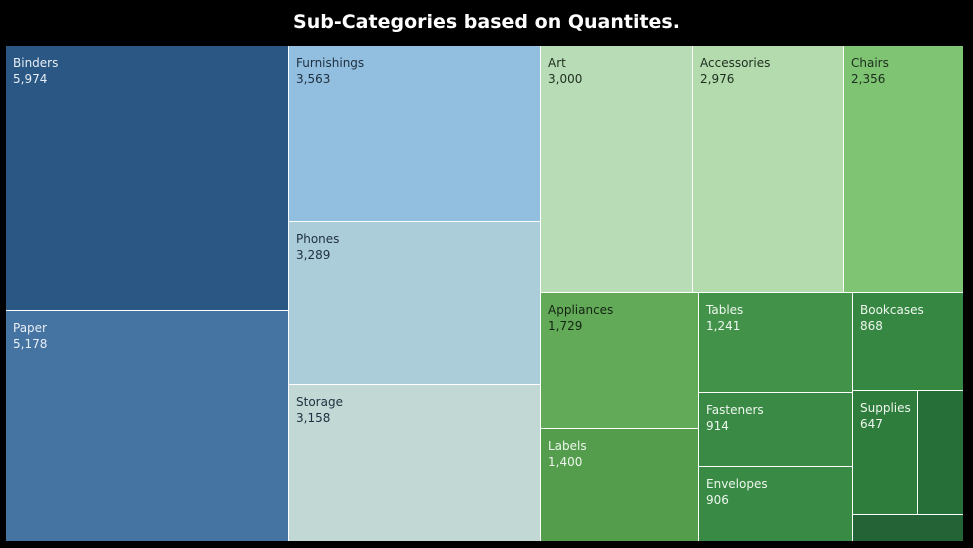 Image resolution: width=973 pixels, height=548 pixels. I want to click on treemap-tile-supplies: Supplies 647, so click(885, 452).